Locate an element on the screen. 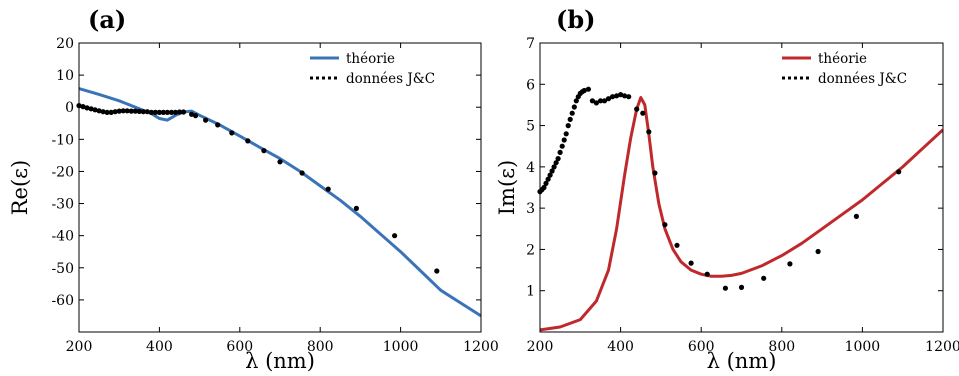 This screenshot has height=376, width=959. x-tick-label: 200 is located at coordinates (540, 347).